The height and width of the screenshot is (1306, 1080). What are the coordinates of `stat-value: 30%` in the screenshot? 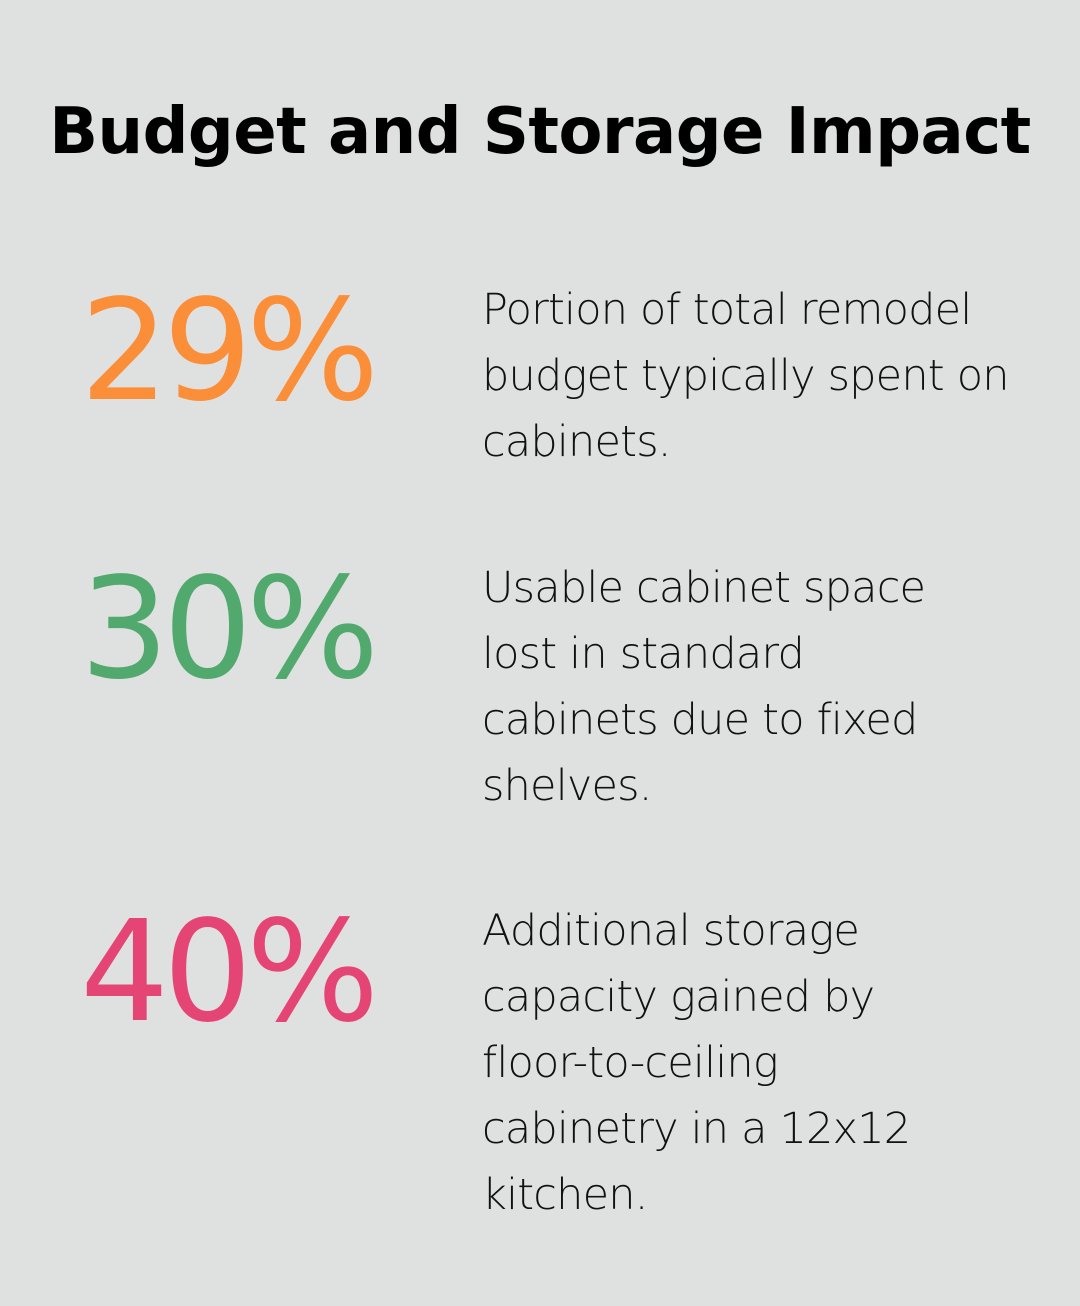 It's located at (229, 629).